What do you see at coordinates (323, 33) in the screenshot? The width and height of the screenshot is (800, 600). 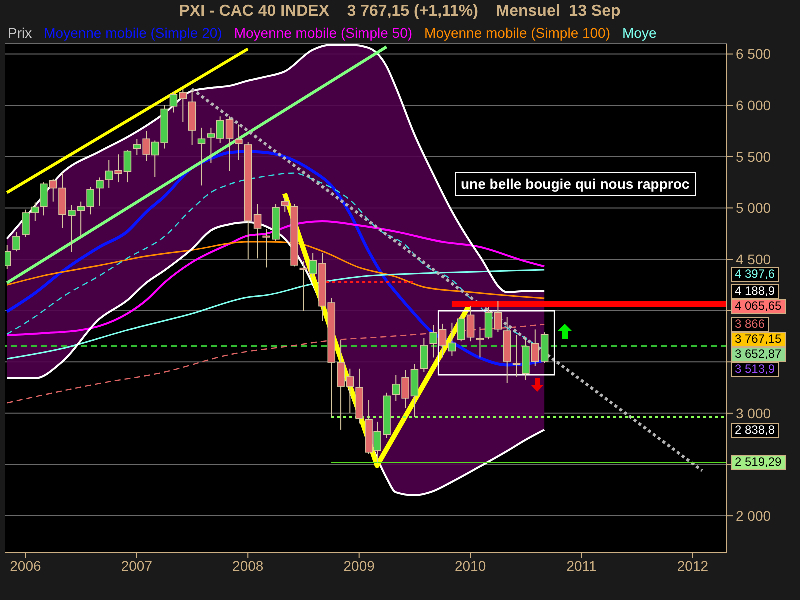 I see `text: Moyenne mobile (Simple 50)` at bounding box center [323, 33].